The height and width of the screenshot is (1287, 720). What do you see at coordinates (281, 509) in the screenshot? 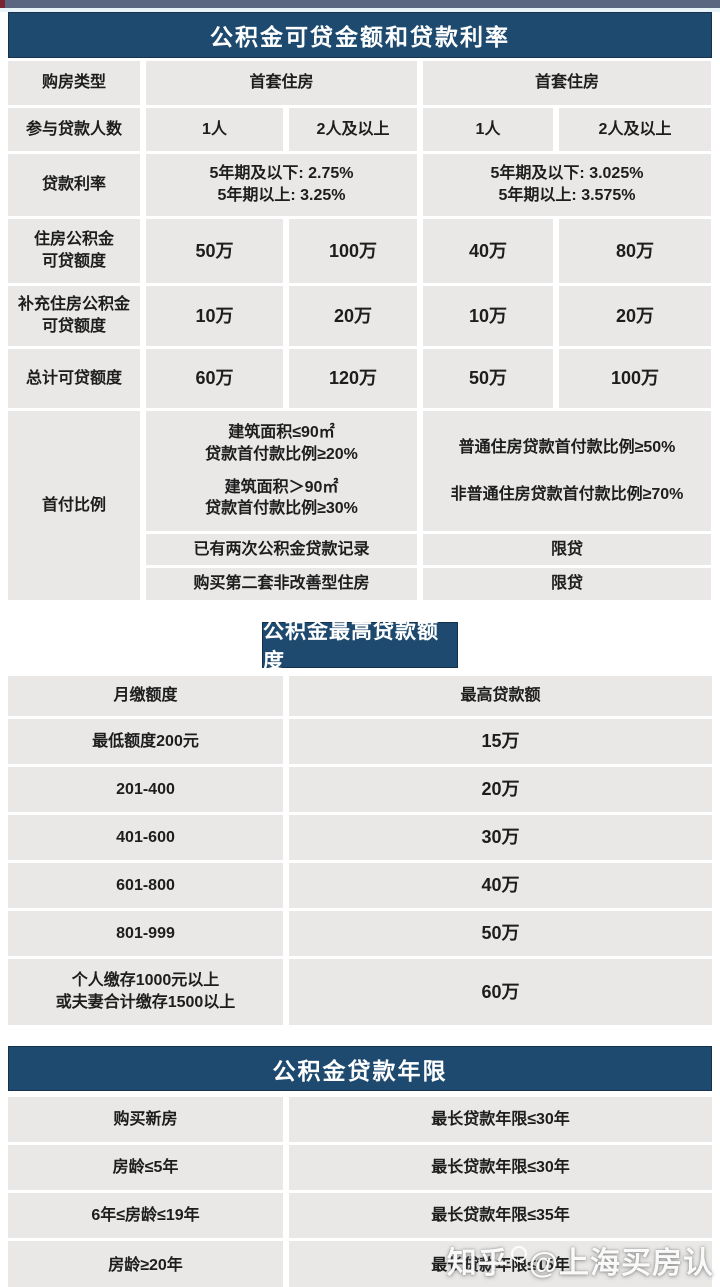
I see `condition-line: 贷款首付款比例≥30%` at bounding box center [281, 509].